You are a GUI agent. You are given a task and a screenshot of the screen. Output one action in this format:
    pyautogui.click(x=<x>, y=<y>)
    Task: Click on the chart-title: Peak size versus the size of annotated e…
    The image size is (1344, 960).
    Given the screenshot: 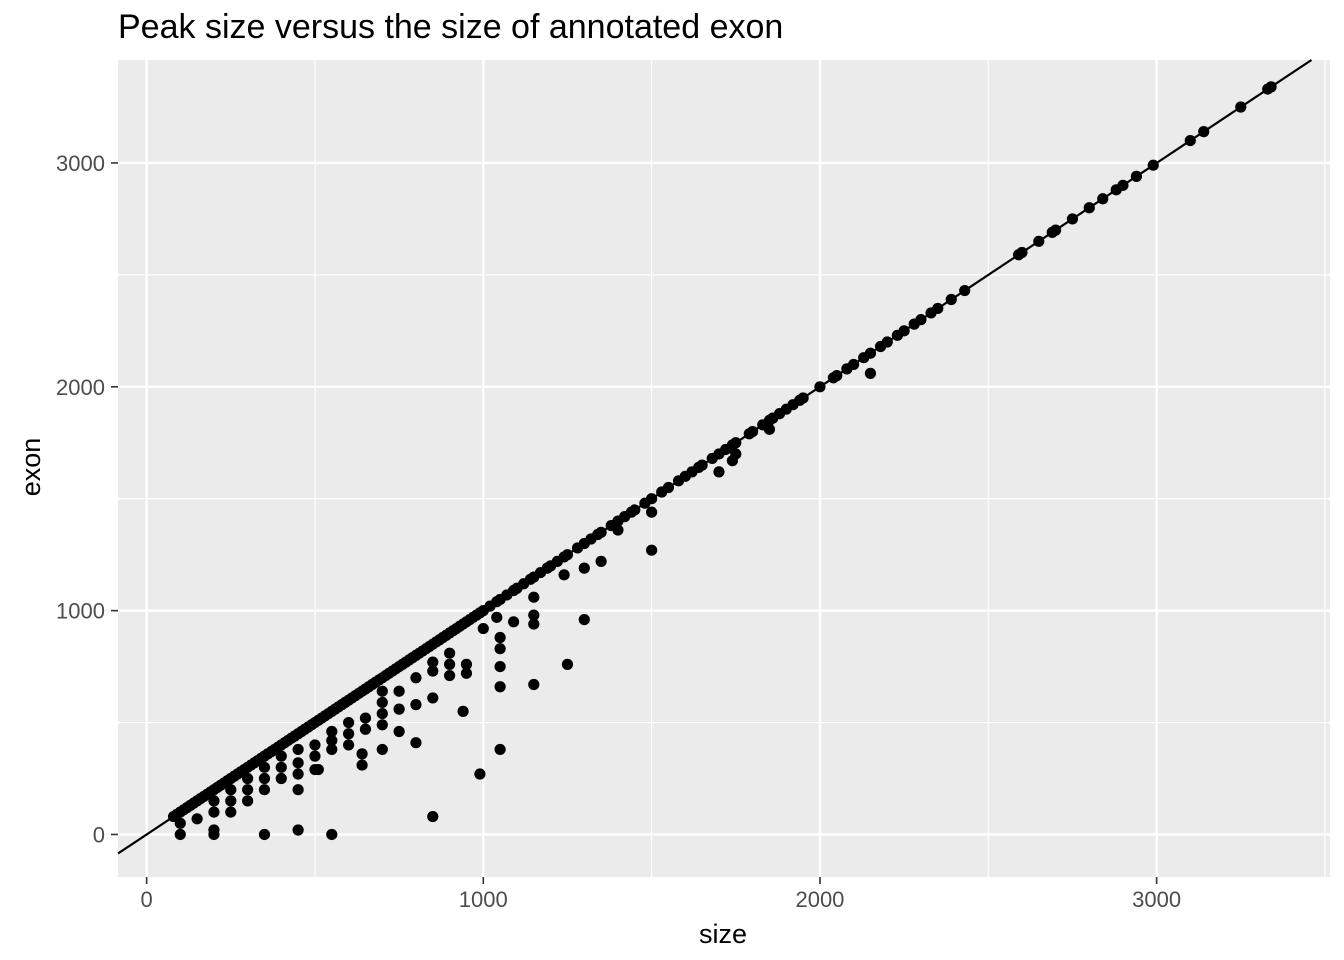 What is the action you would take?
    pyautogui.click(x=451, y=27)
    